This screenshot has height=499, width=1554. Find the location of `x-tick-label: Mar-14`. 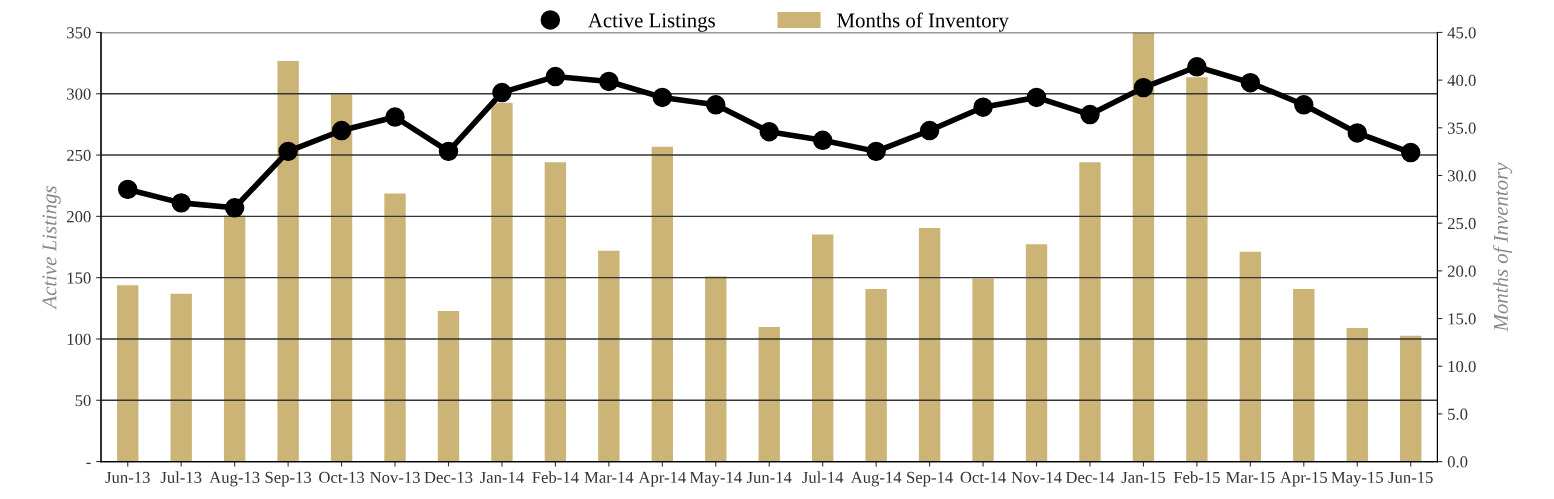

x-tick-label: Mar-14 is located at coordinates (609, 477).